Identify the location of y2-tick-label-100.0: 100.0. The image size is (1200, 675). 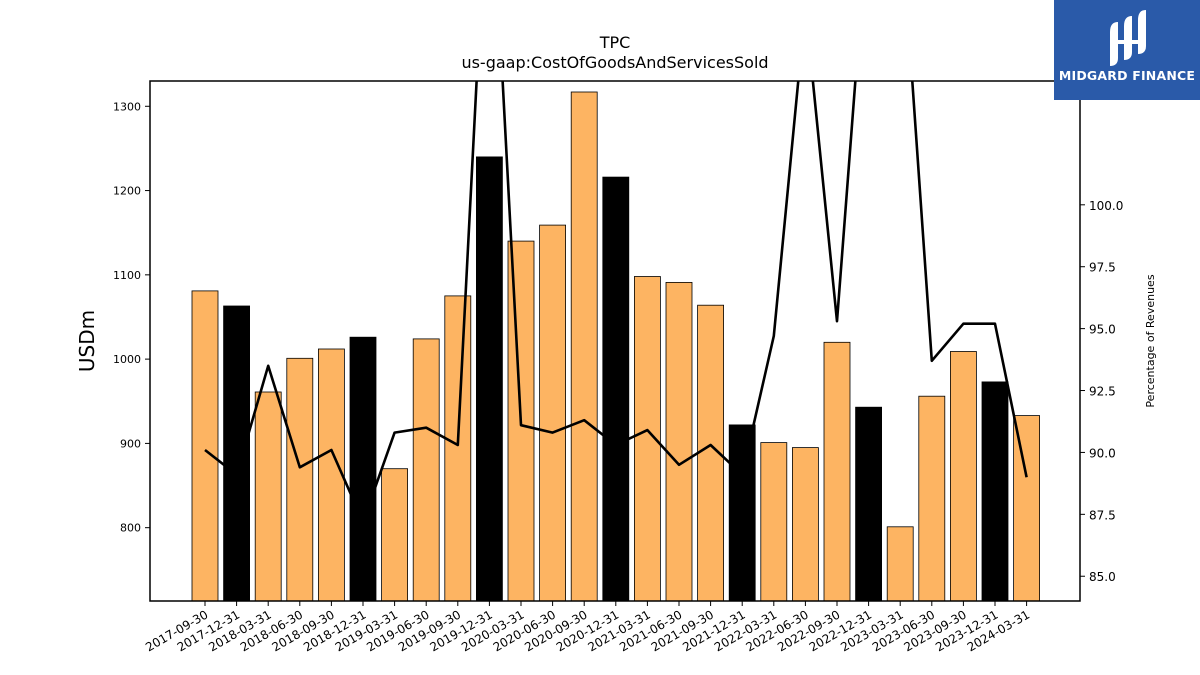
(1106, 206).